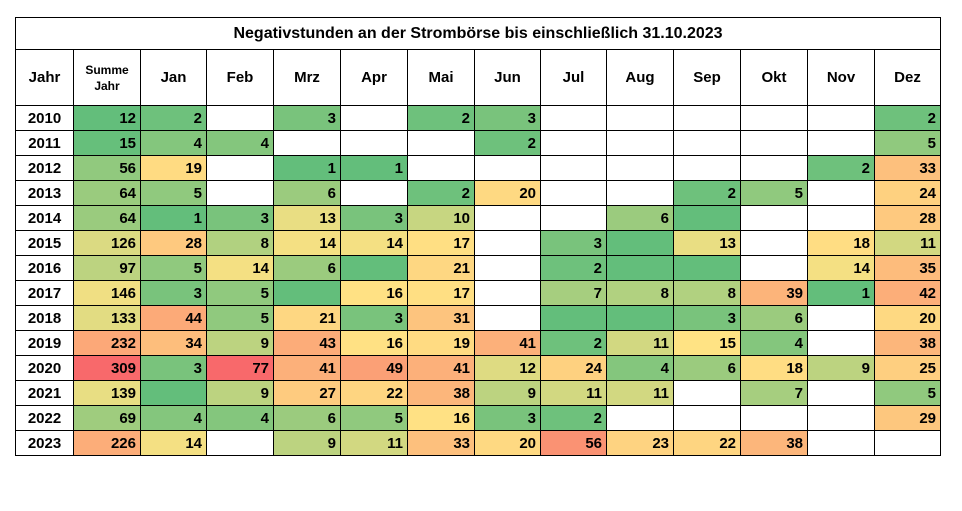 Image resolution: width=962 pixels, height=511 pixels. Describe the element at coordinates (173, 77) in the screenshot. I see `header-month-jan: Jan` at that location.